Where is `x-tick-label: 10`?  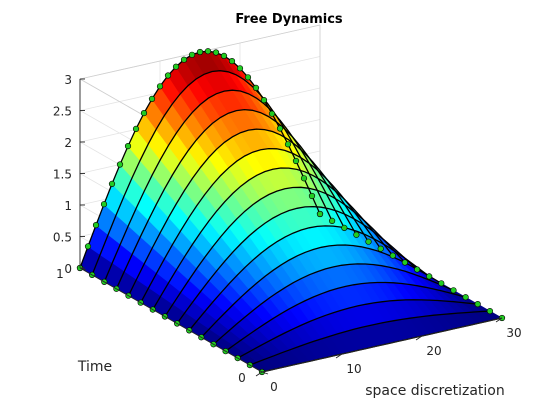 x-tick-label: 10 is located at coordinates (353, 369).